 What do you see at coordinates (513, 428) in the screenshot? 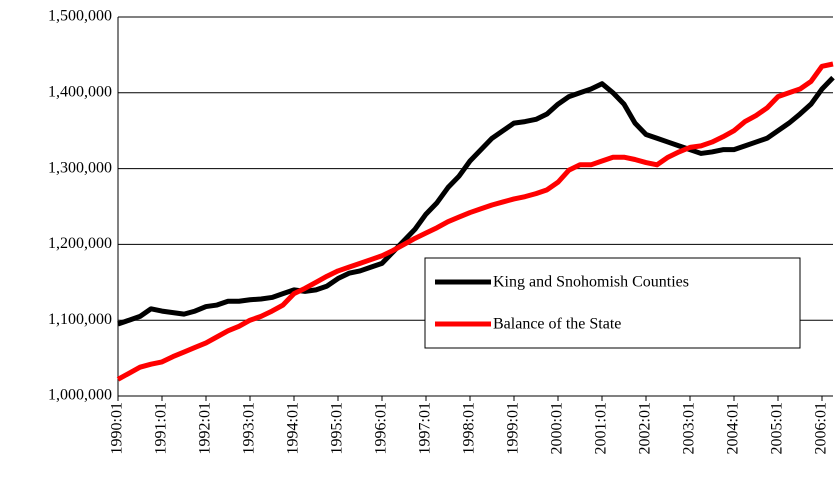
I see `x-tick-label: 1999:01` at bounding box center [513, 428].